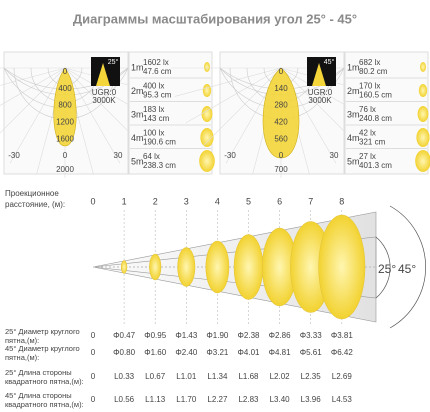 This screenshot has width=430, height=412. I want to click on row-label: 25° Диаметр круглого, so click(42, 331).